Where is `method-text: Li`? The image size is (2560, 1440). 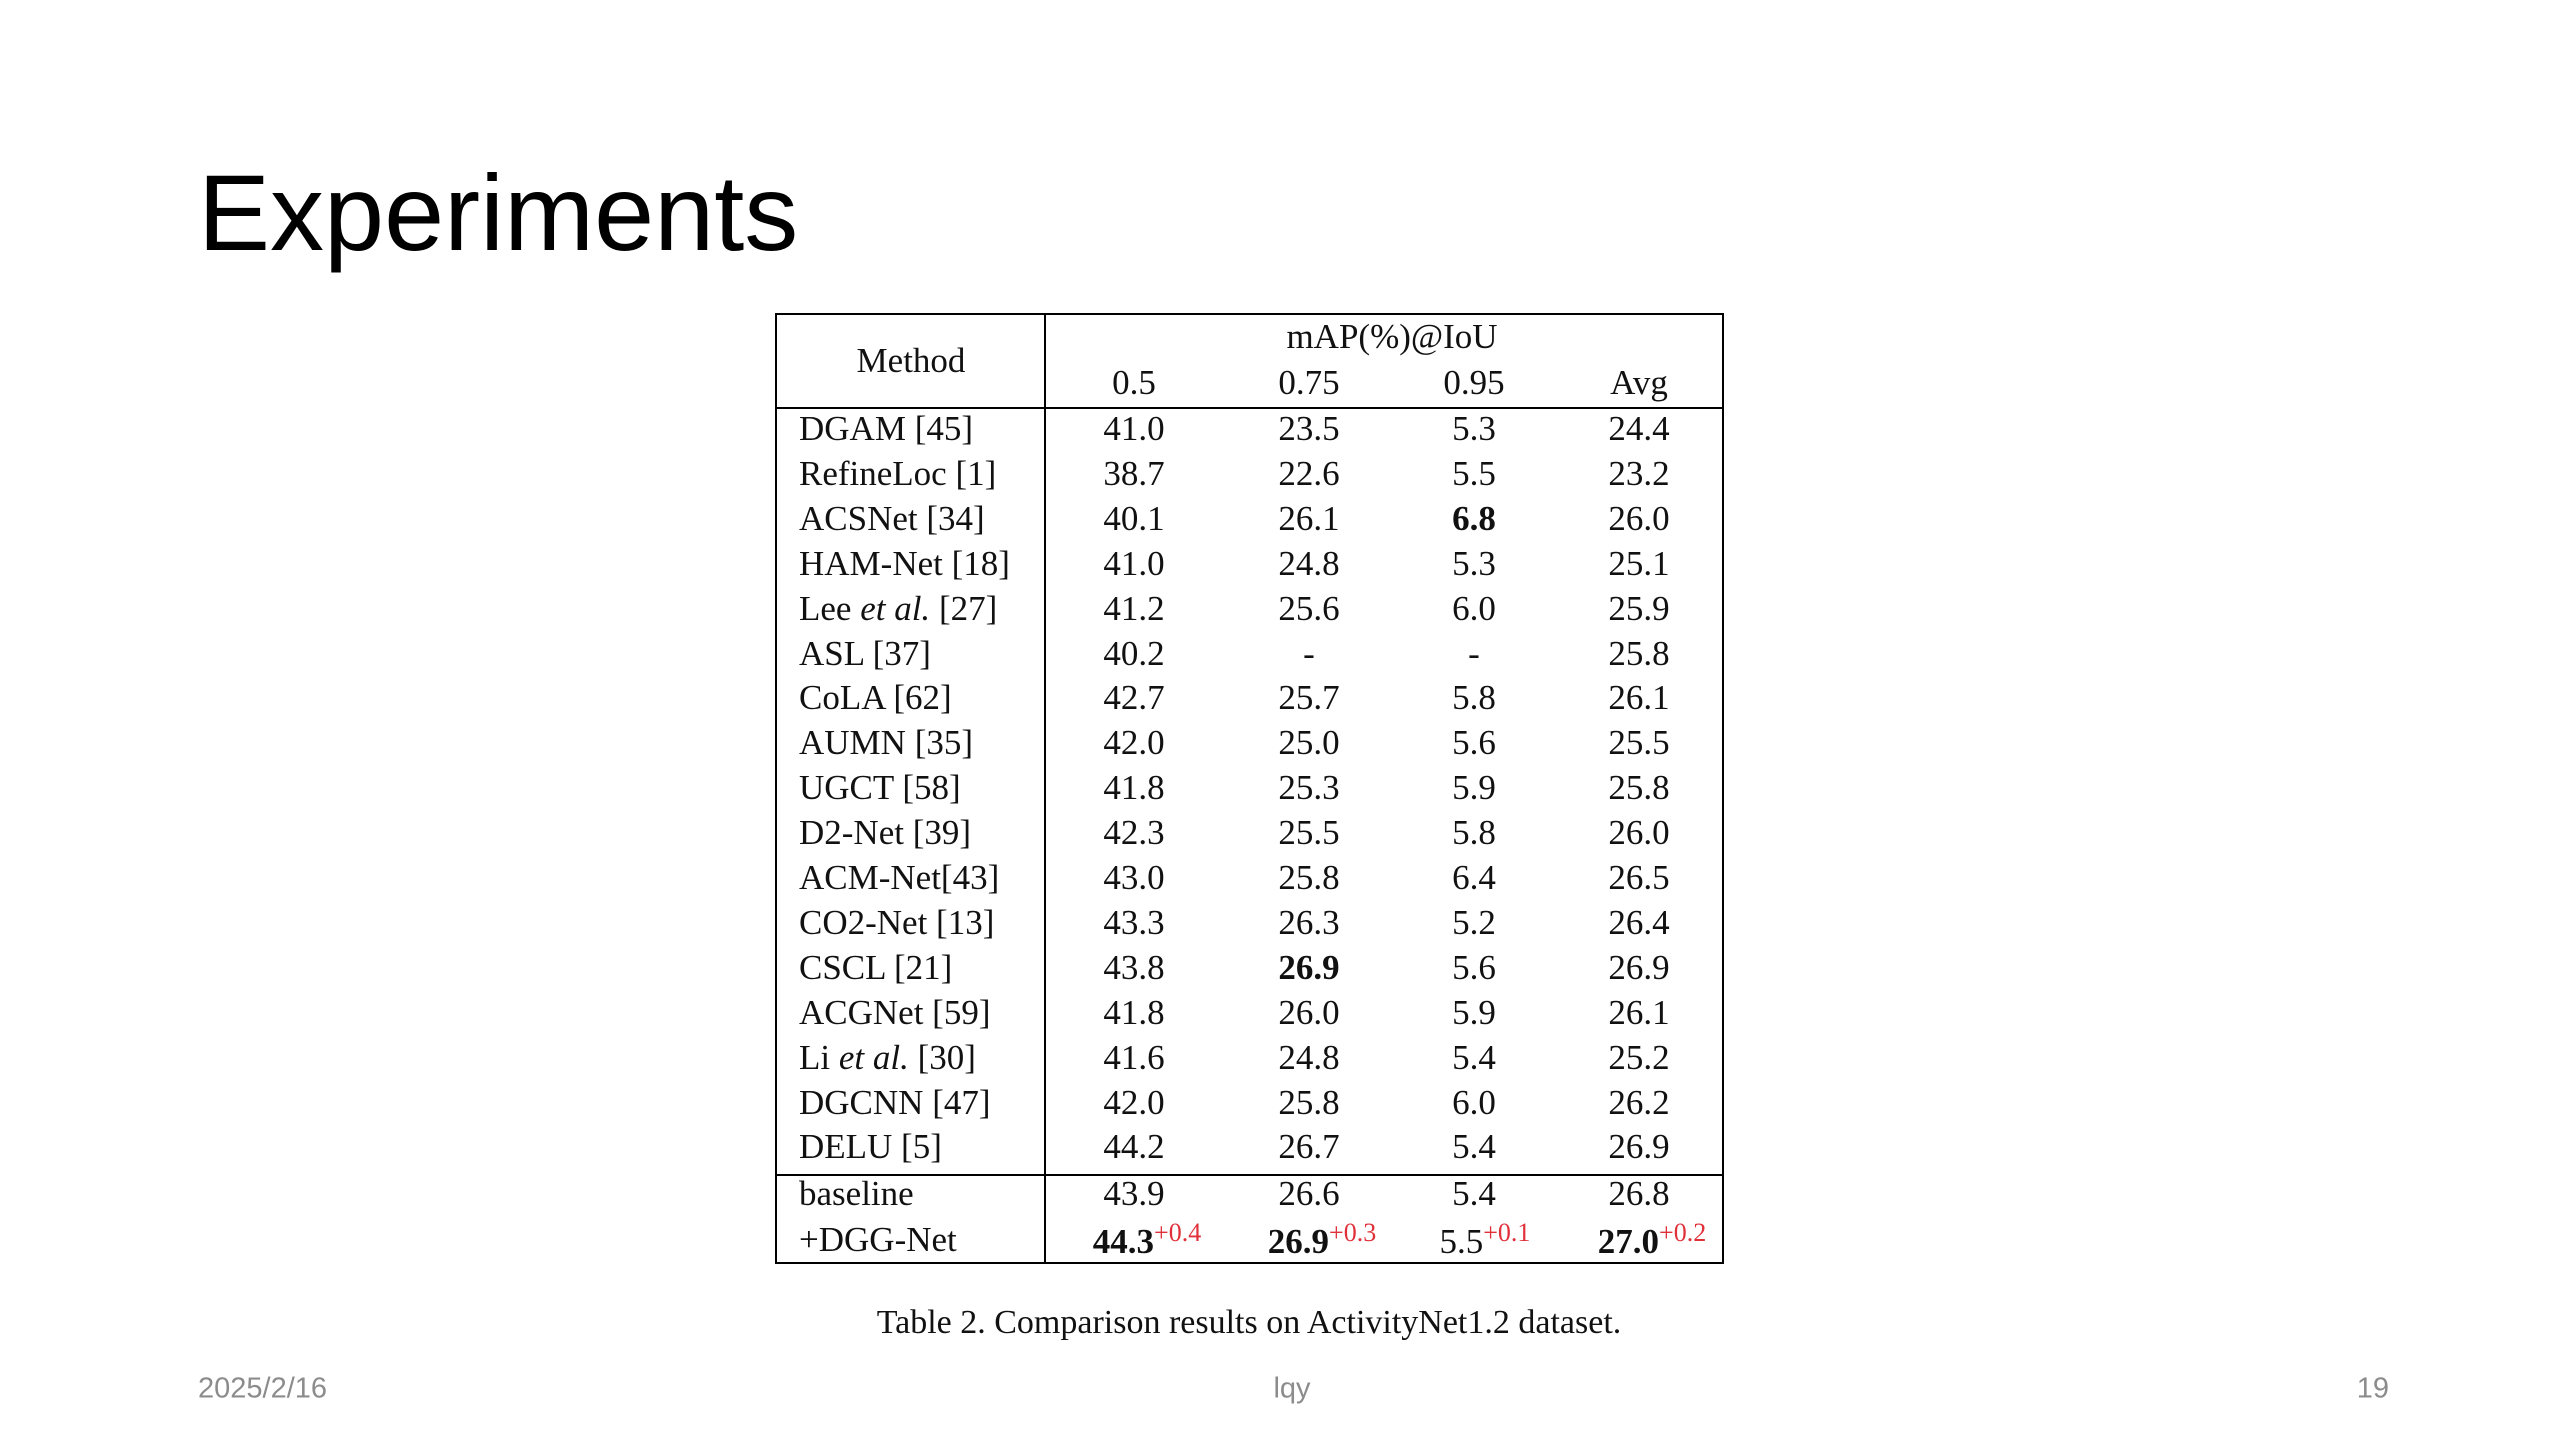 method-text: Li is located at coordinates (819, 1057).